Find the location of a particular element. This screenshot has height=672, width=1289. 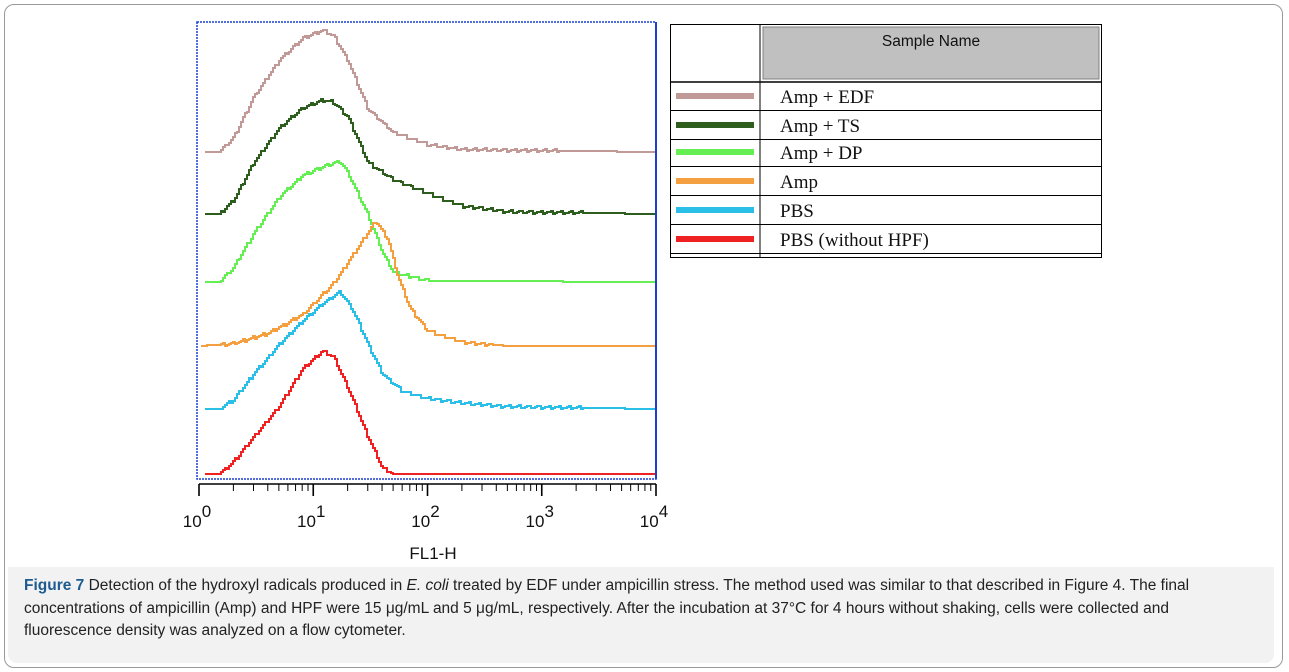

tick-label-exponent: 3 is located at coordinates (548, 511).